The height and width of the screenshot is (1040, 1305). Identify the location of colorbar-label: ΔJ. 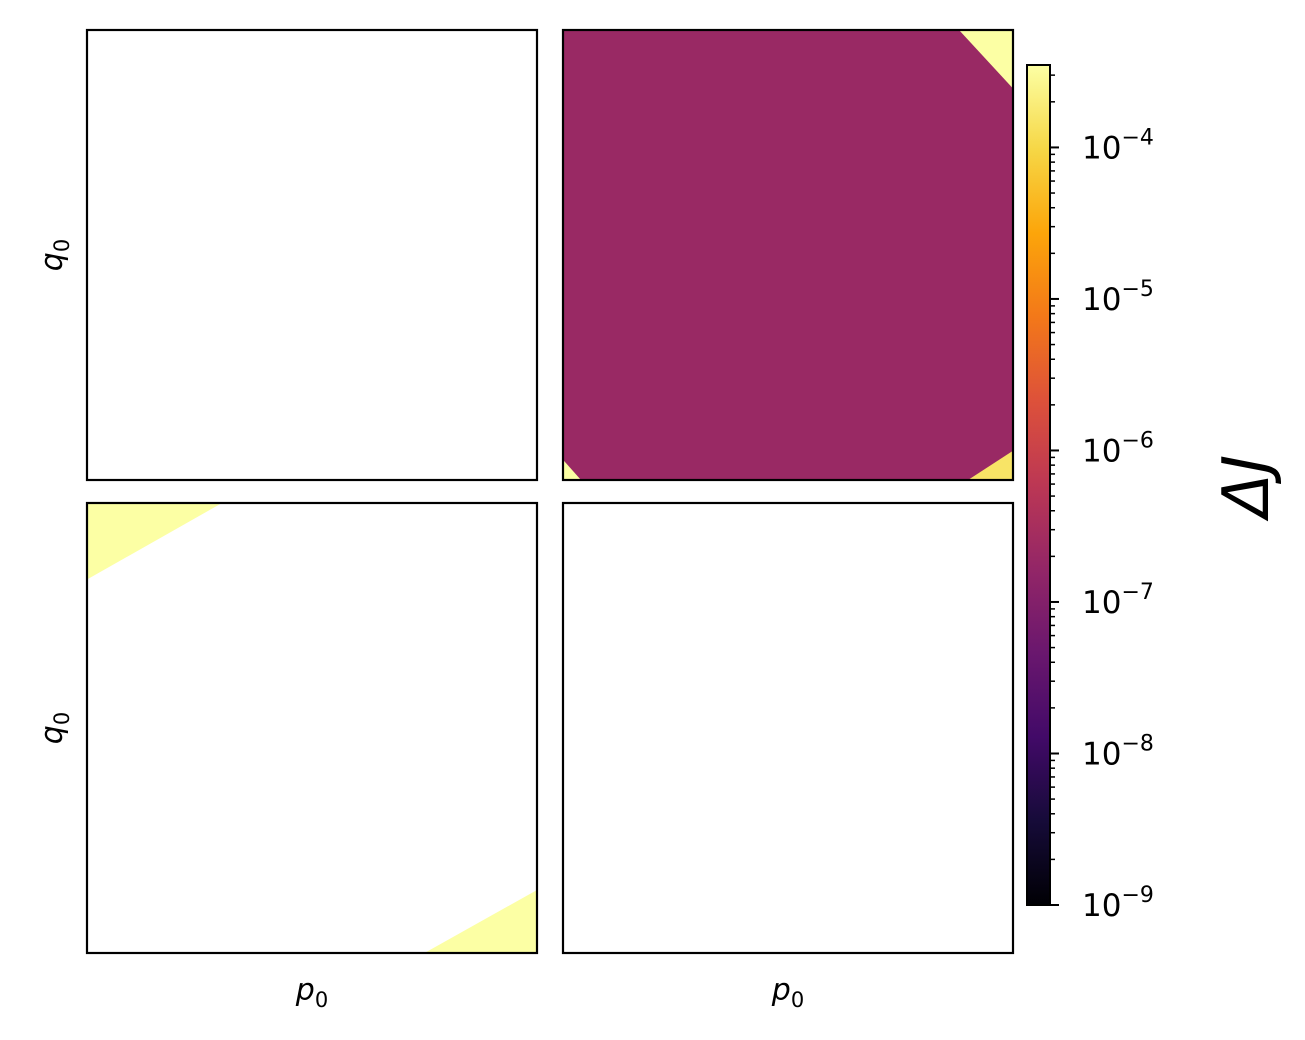
(1247, 489).